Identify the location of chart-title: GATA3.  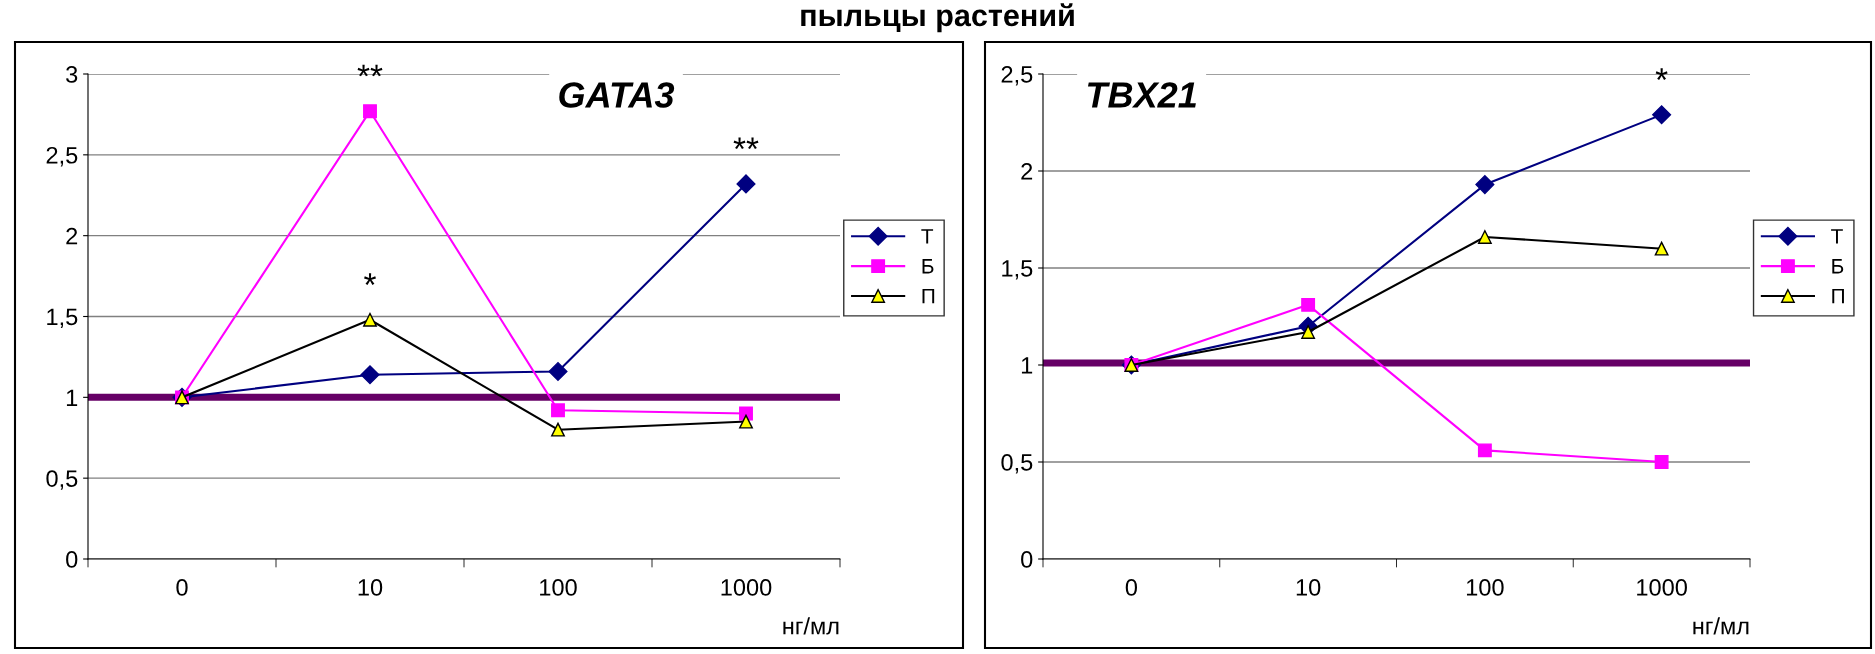
(617, 95).